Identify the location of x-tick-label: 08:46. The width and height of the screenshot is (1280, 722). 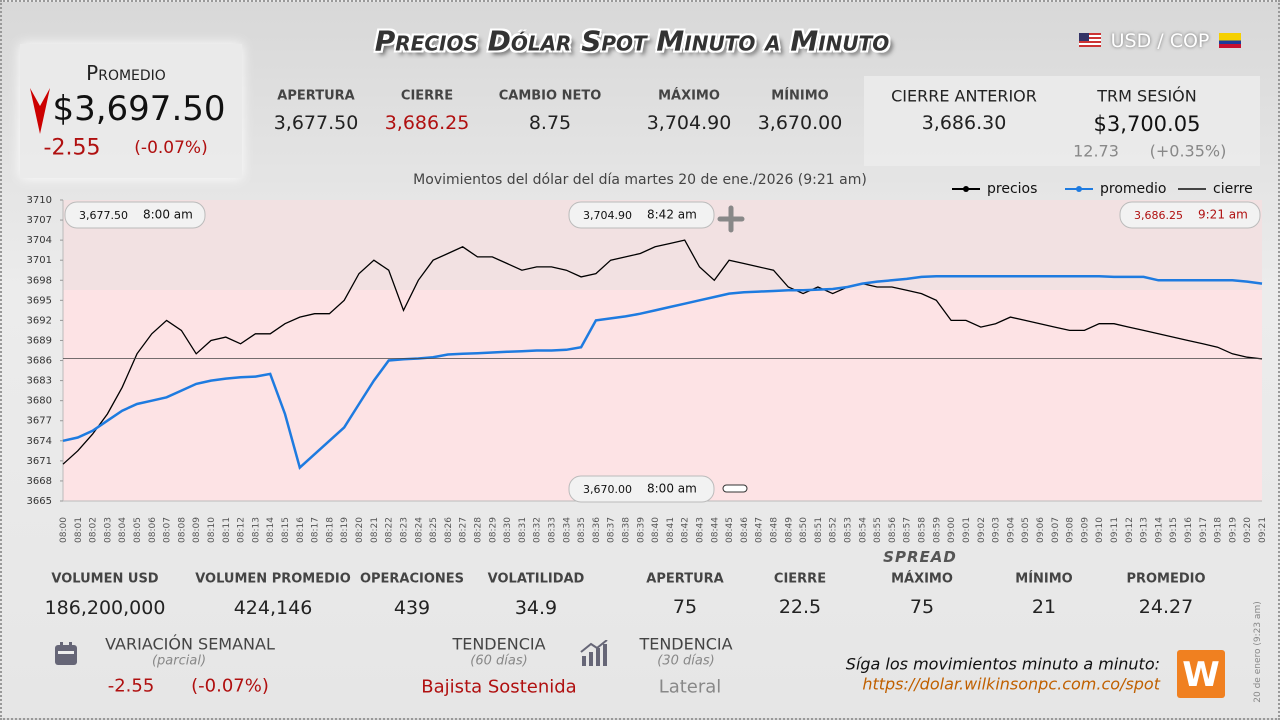
(745, 530).